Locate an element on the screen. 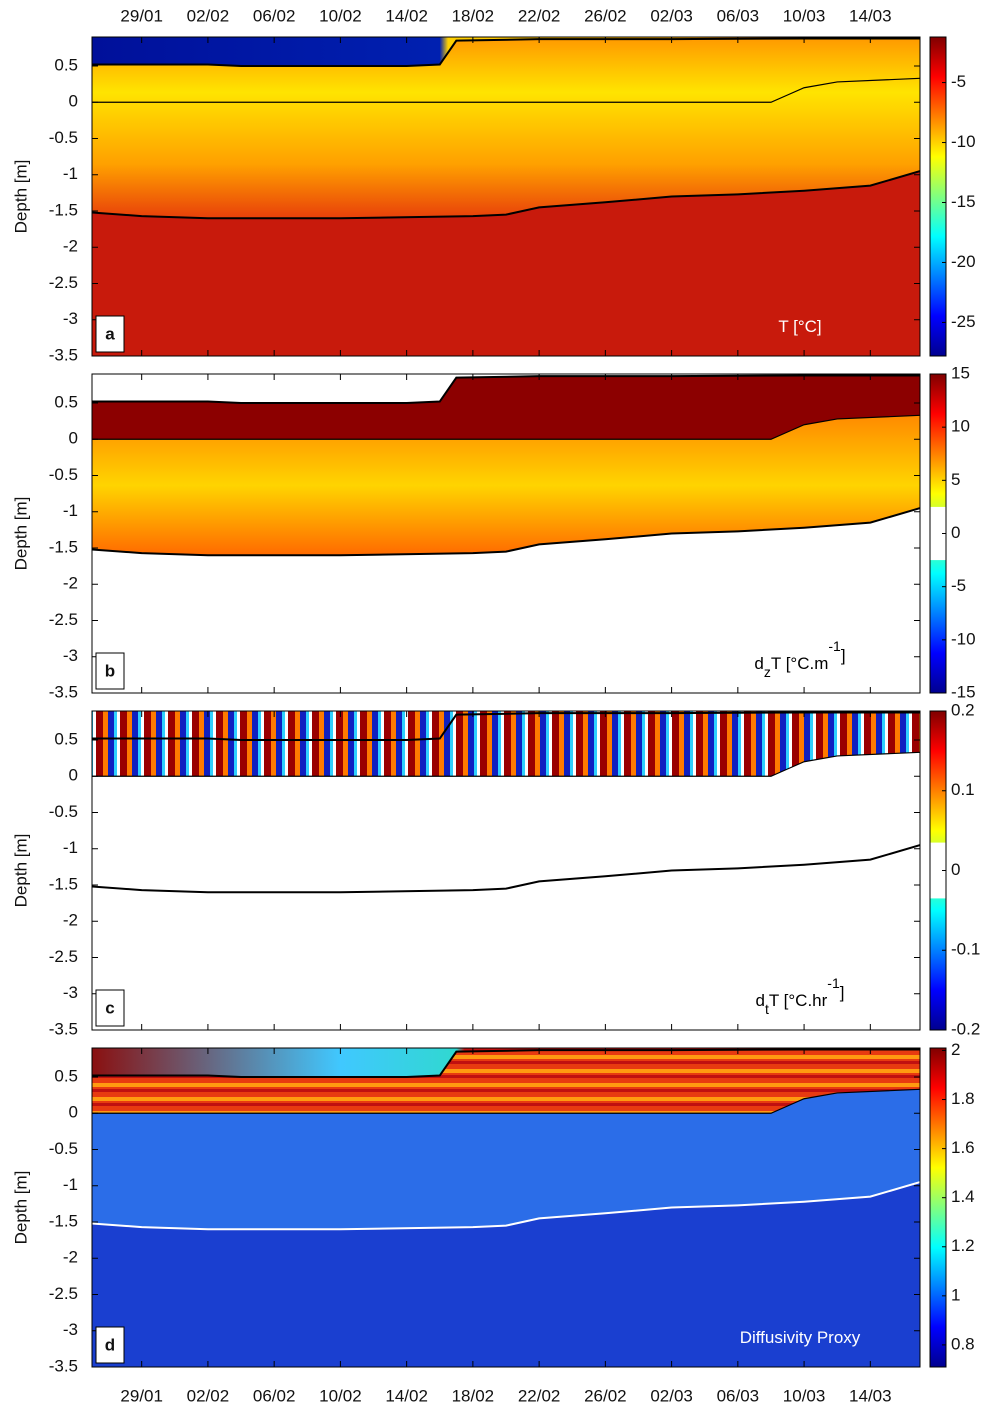  colorbar-tick-label: 0.8 is located at coordinates (963, 1343).